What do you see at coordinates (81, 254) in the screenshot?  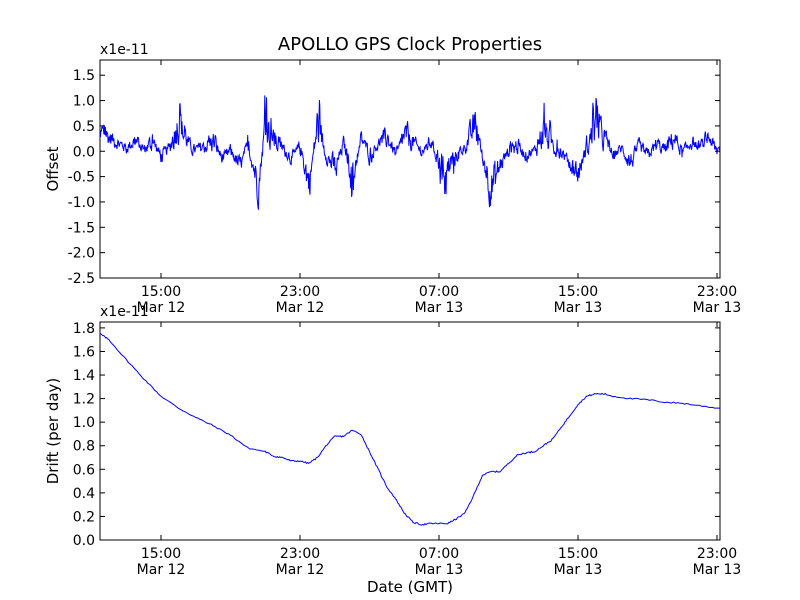 I see `y-tick-label: -2.0` at bounding box center [81, 254].